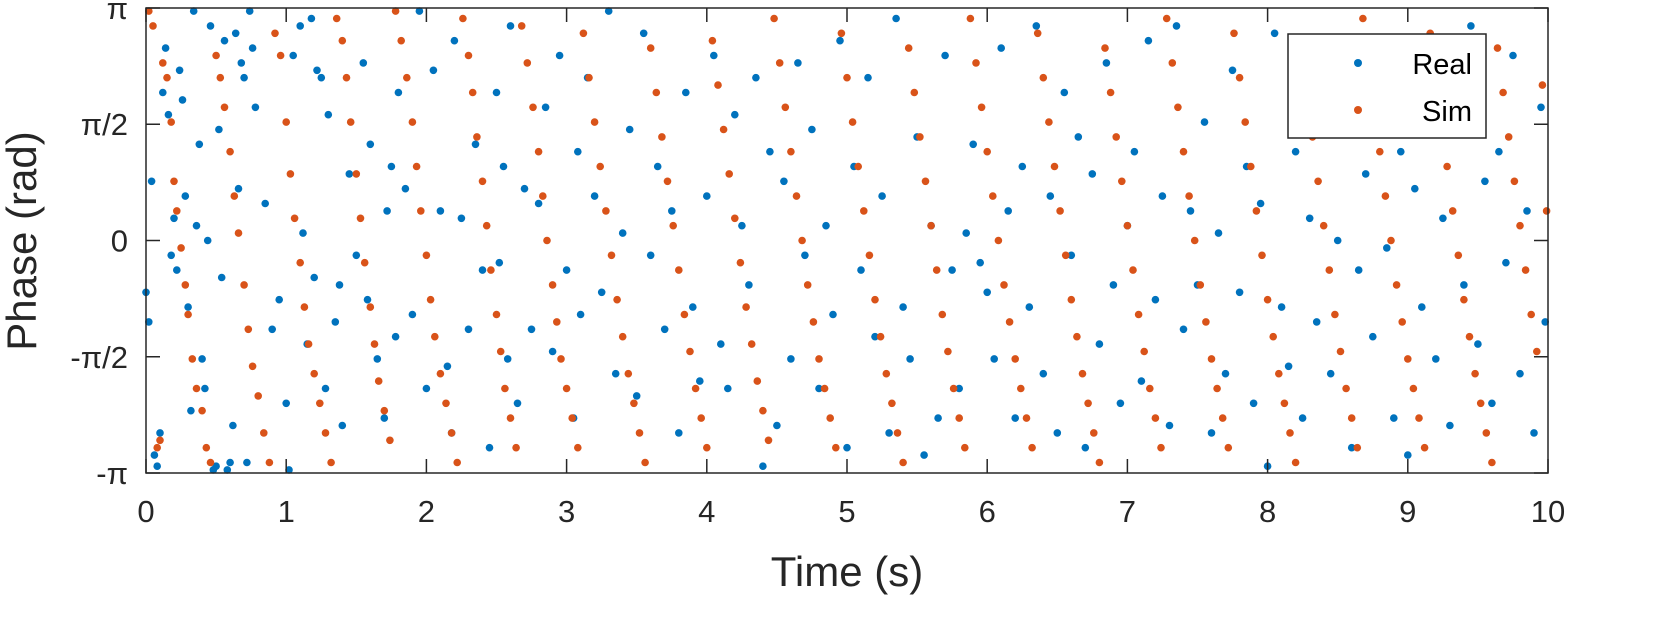 This screenshot has height=639, width=1661. I want to click on x-tick-label: 9, so click(1407, 511).